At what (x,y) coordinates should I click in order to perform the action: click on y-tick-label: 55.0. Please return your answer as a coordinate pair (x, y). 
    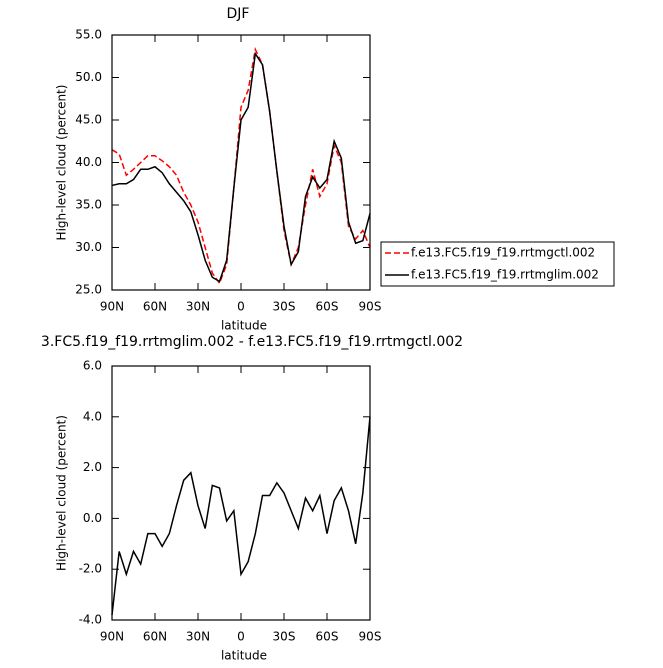
    Looking at the image, I should click on (88, 35).